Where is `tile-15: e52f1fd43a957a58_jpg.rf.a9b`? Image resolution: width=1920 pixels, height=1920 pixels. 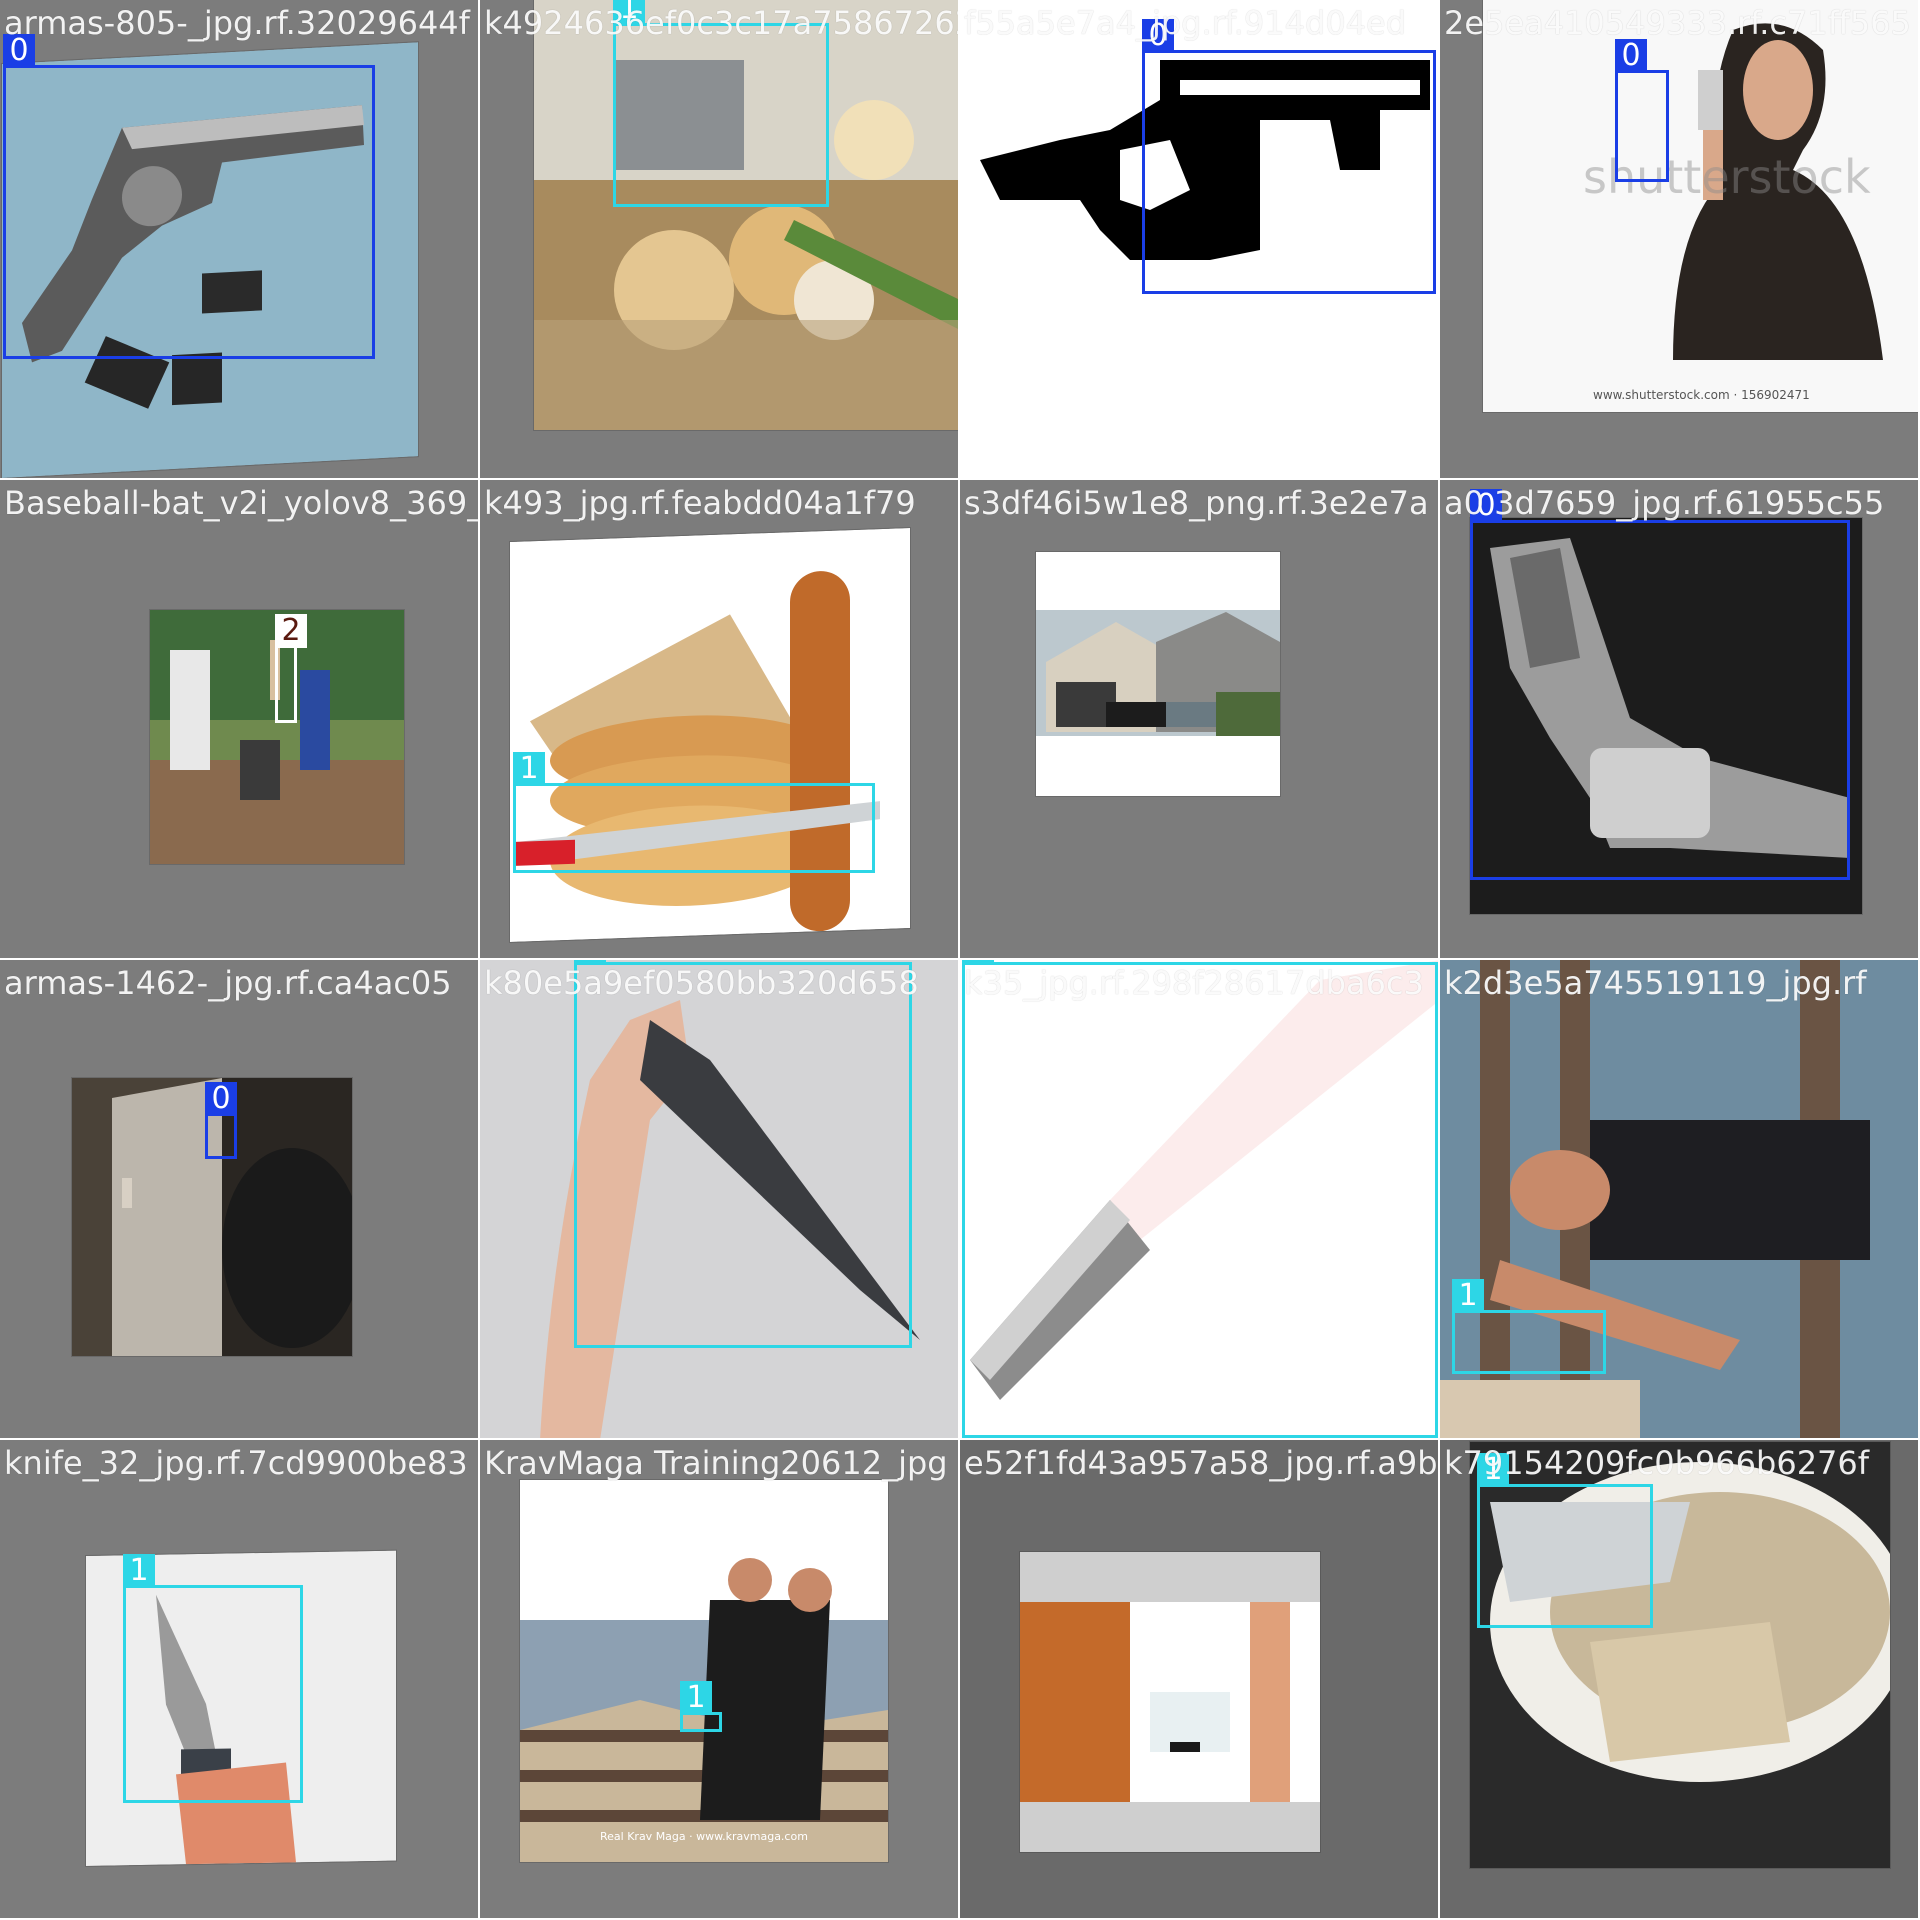 tile-15: e52f1fd43a957a58_jpg.rf.a9b is located at coordinates (1200, 1680).